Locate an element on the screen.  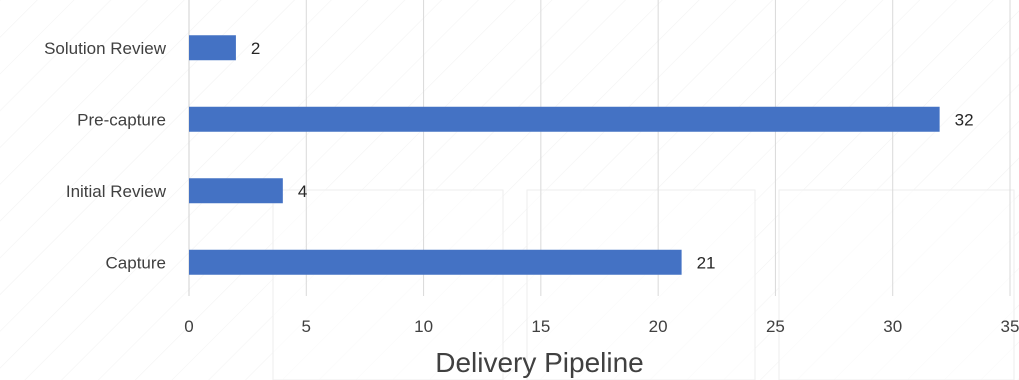
category-label: Pre-capture is located at coordinates (121, 119).